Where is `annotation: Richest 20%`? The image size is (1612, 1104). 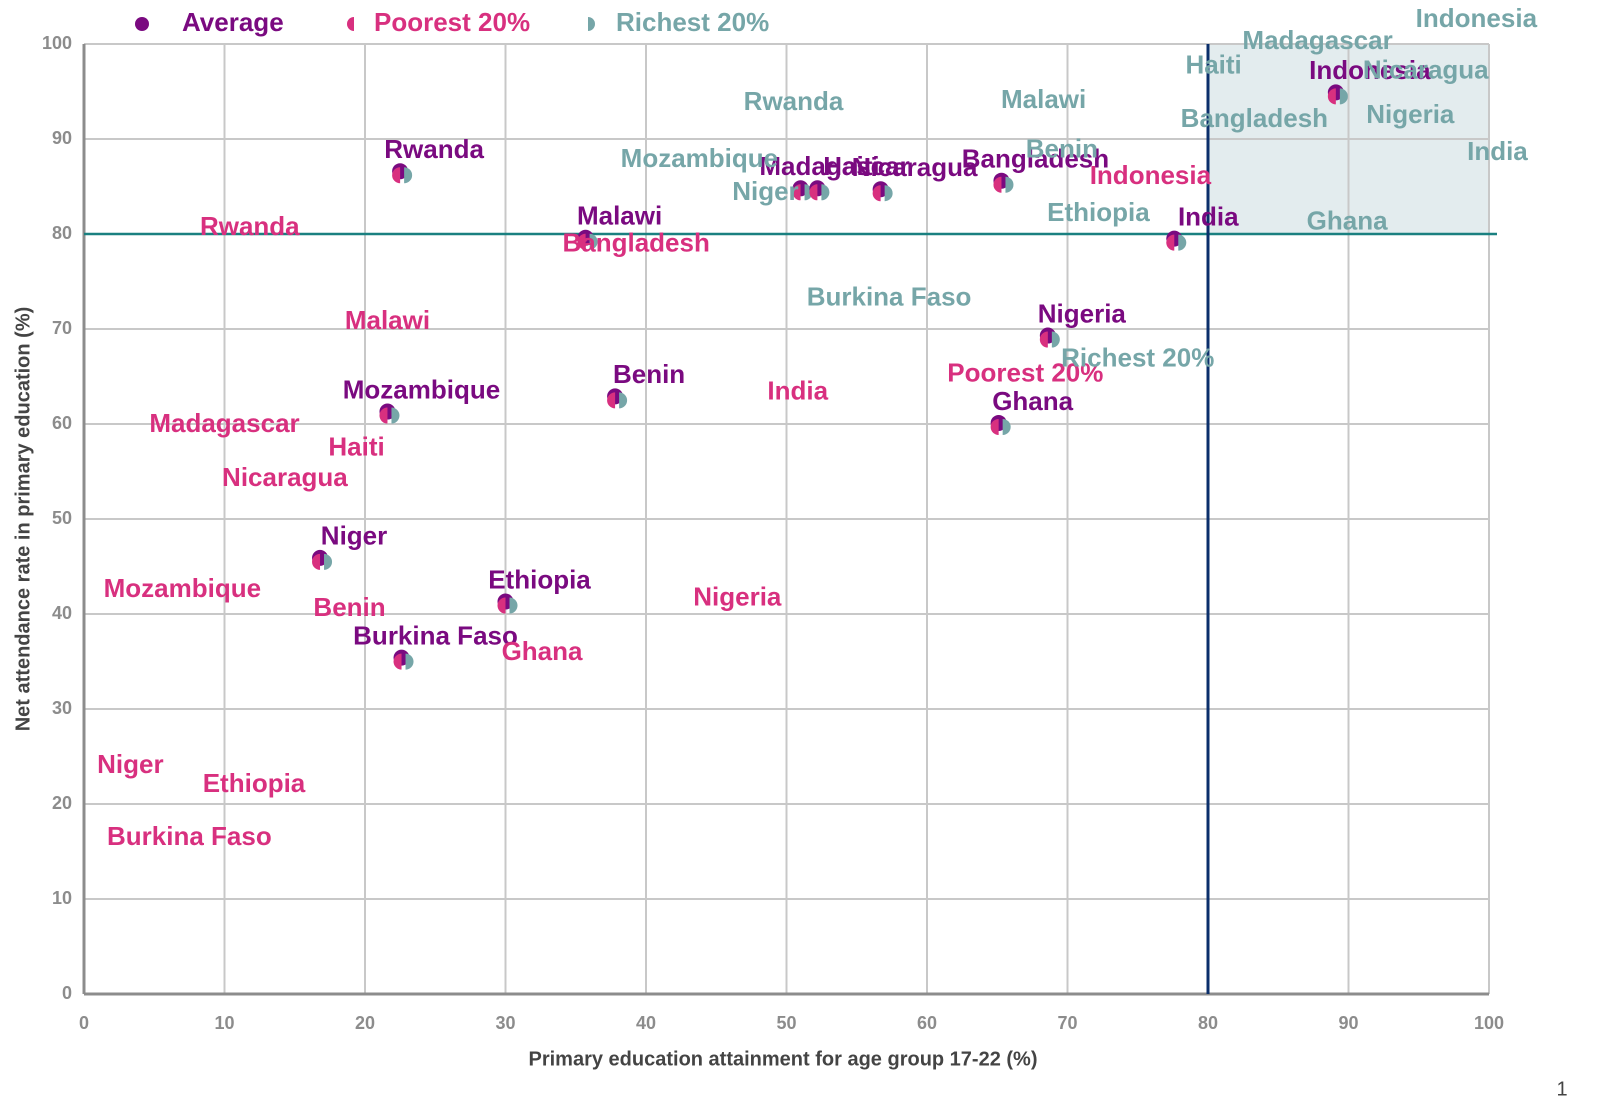 annotation: Richest 20% is located at coordinates (1137, 357).